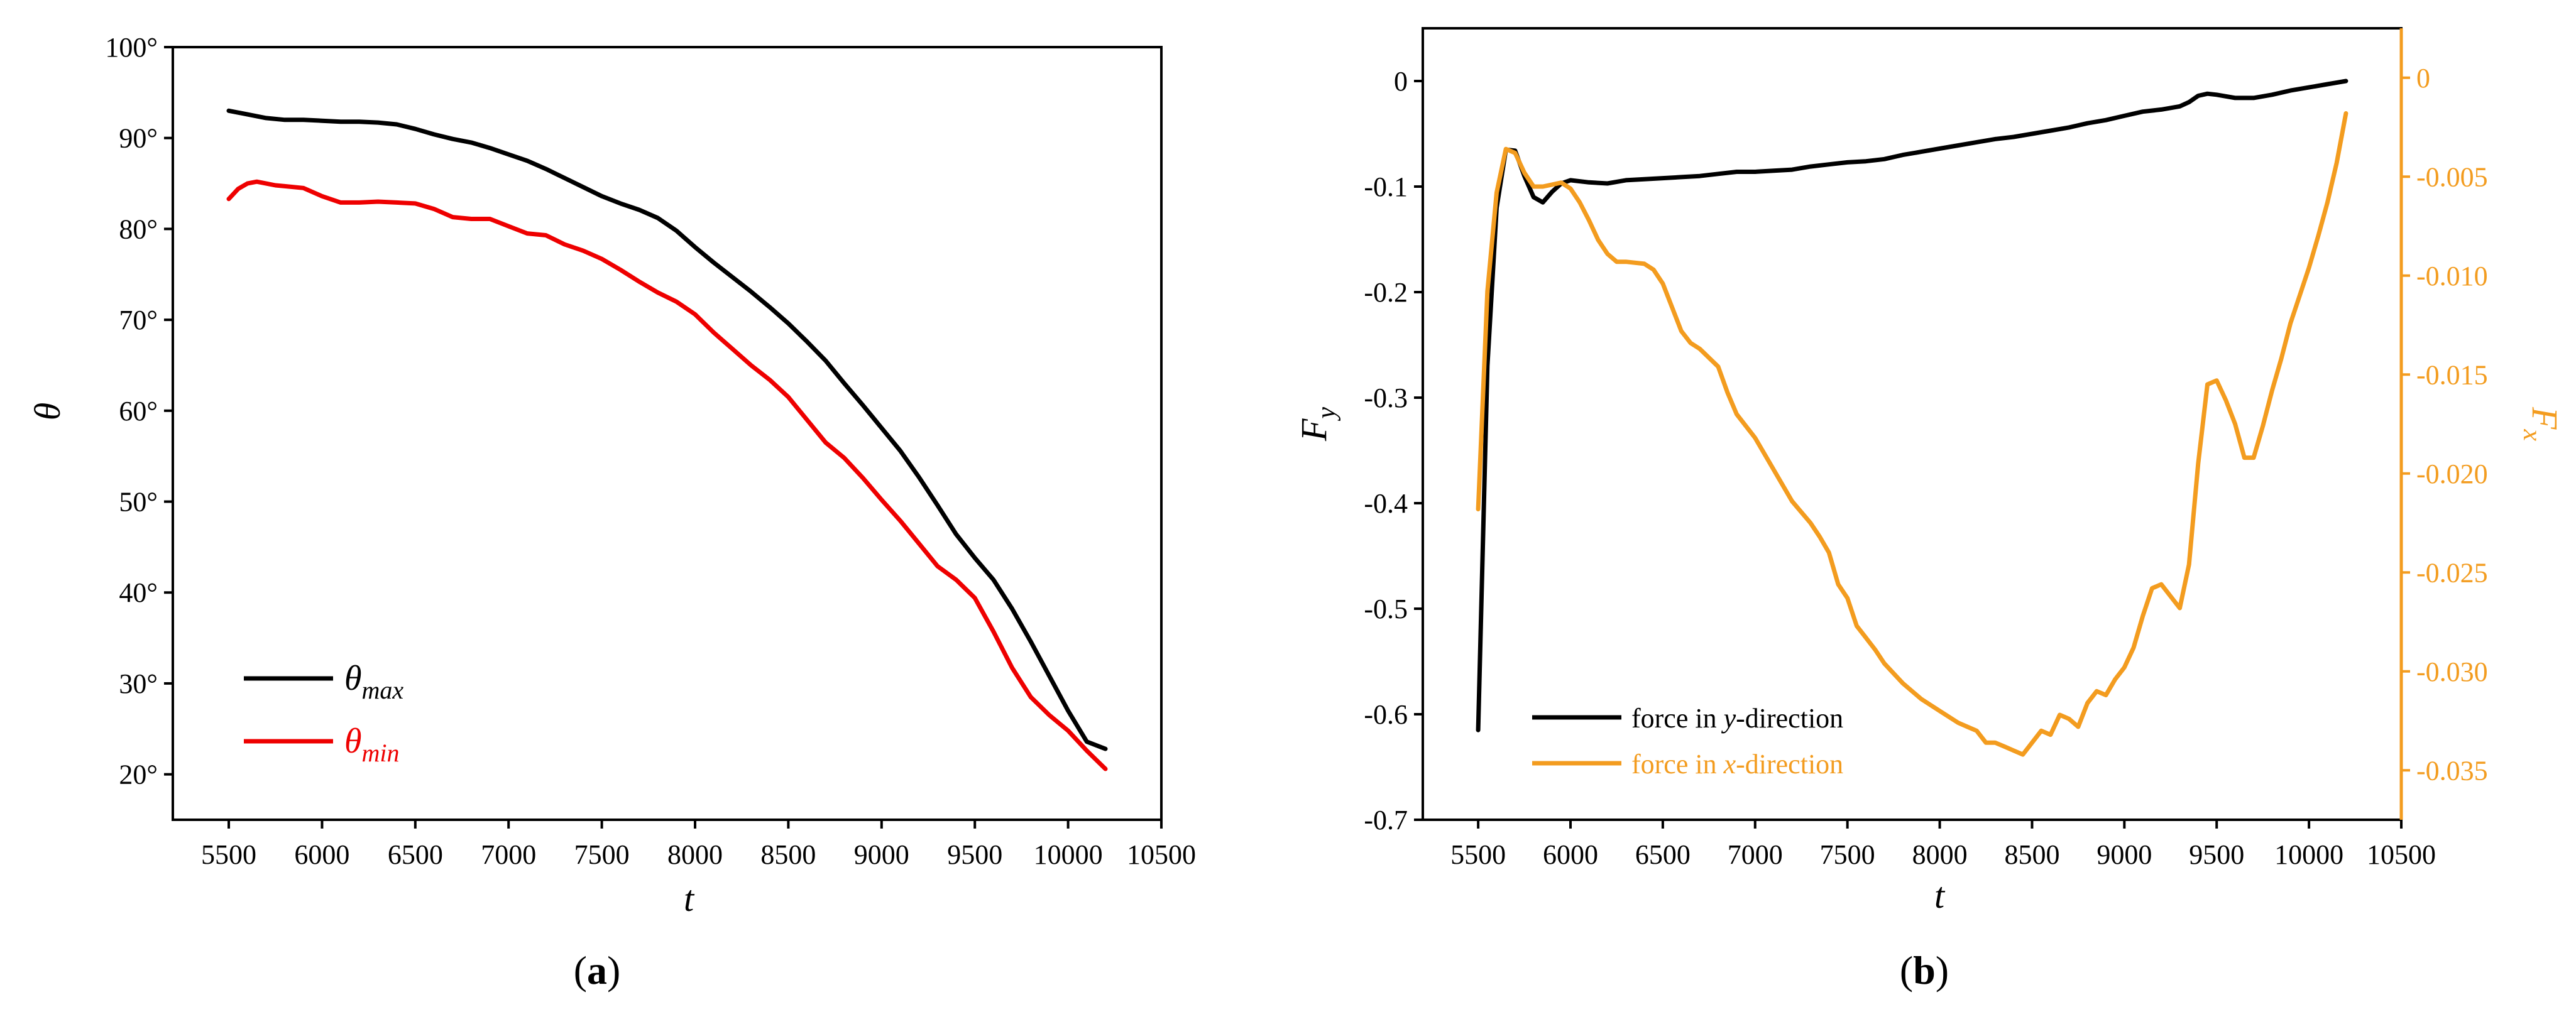 The image size is (2576, 1012). I want to click on y-tick-label: 90°, so click(138, 138).